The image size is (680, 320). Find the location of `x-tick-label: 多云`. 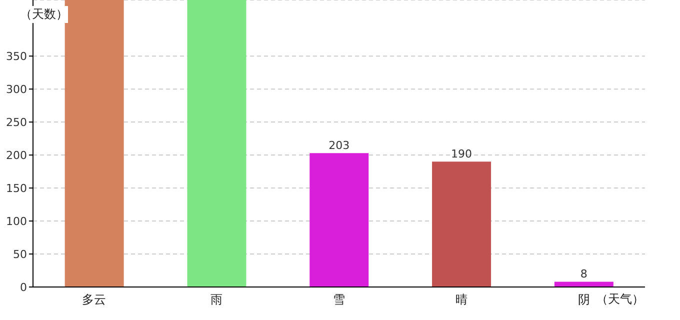

x-tick-label: 多云 is located at coordinates (94, 299).